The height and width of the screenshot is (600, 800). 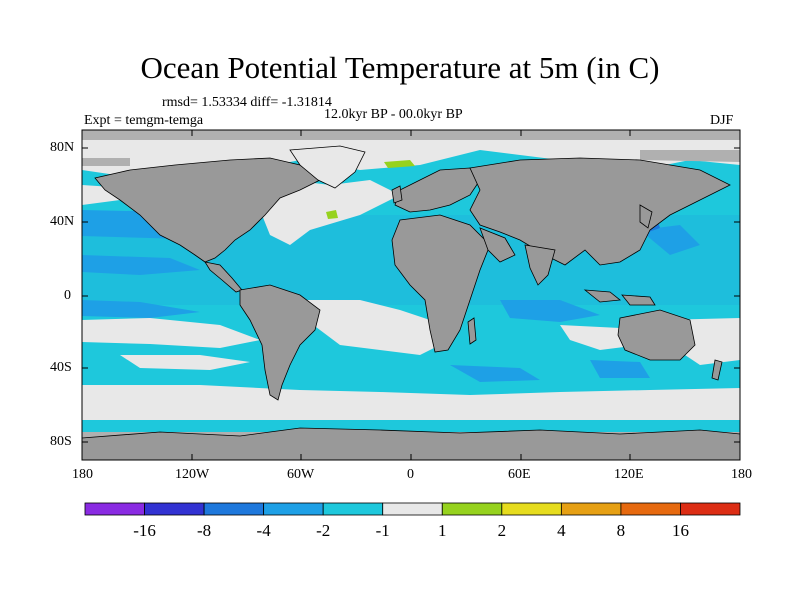 I want to click on lat-label-80s: 80S, so click(x=61, y=441).